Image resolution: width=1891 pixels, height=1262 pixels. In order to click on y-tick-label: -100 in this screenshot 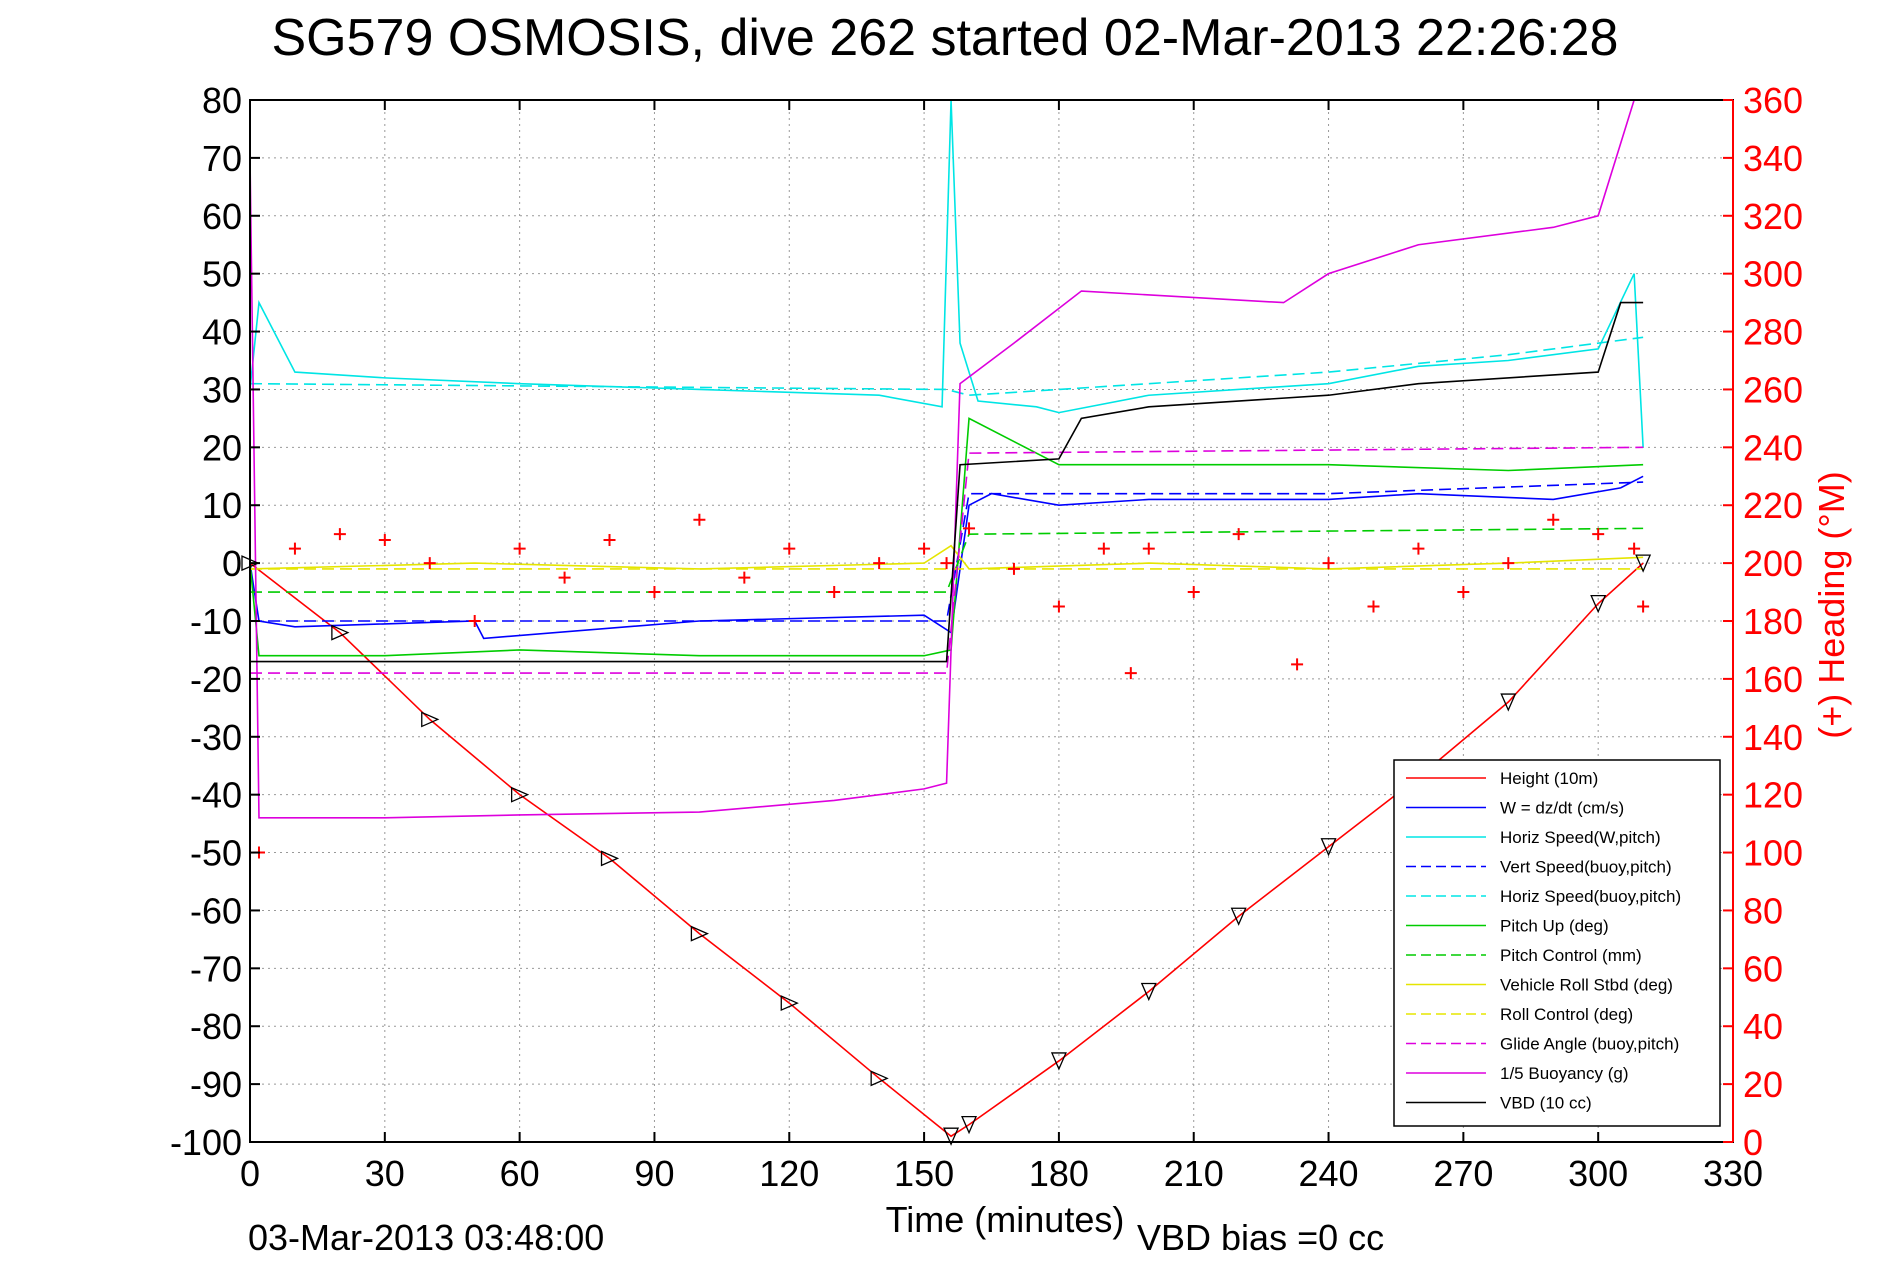, I will do `click(206, 1142)`.